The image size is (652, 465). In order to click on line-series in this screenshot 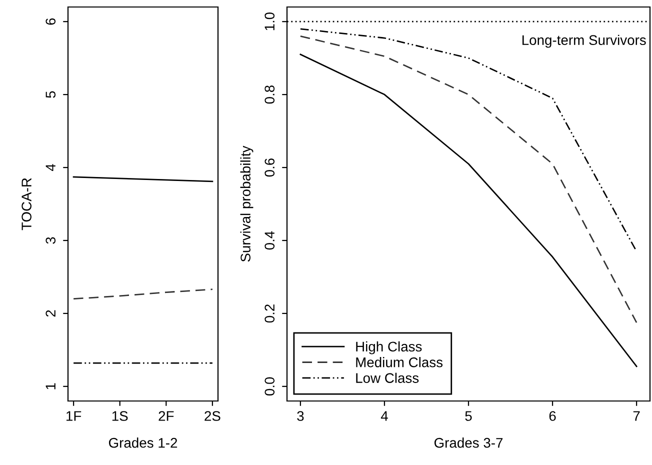, I will do `click(143, 294)`.